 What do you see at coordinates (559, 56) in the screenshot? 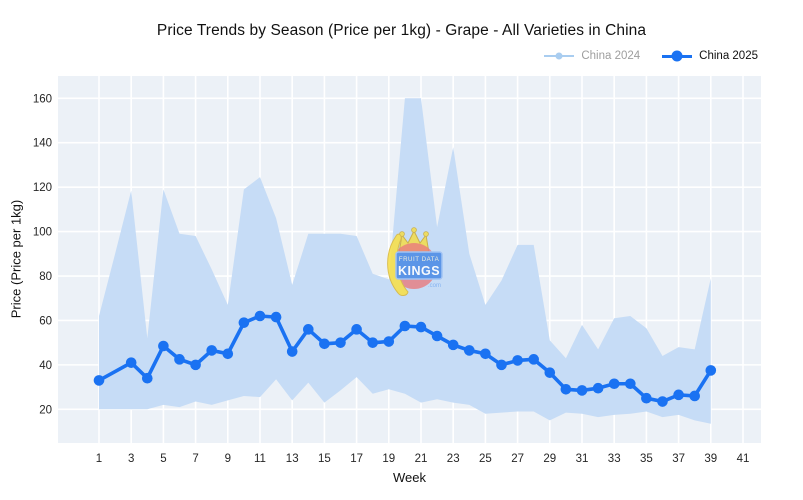
I see `legend-swatch-china-2024` at bounding box center [559, 56].